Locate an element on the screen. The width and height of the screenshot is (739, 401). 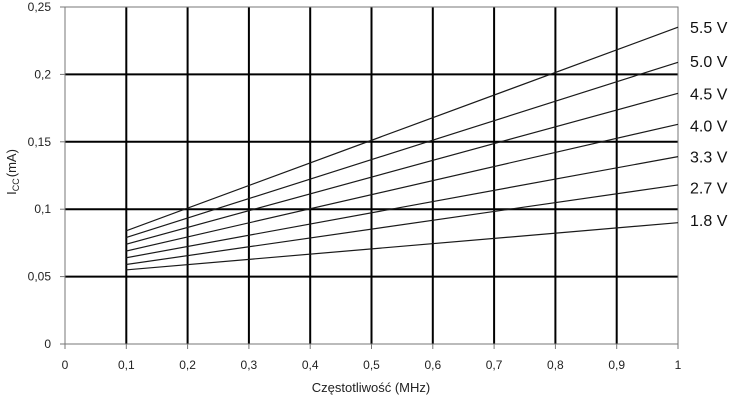
x-tick-label: 0,3 is located at coordinates (249, 365).